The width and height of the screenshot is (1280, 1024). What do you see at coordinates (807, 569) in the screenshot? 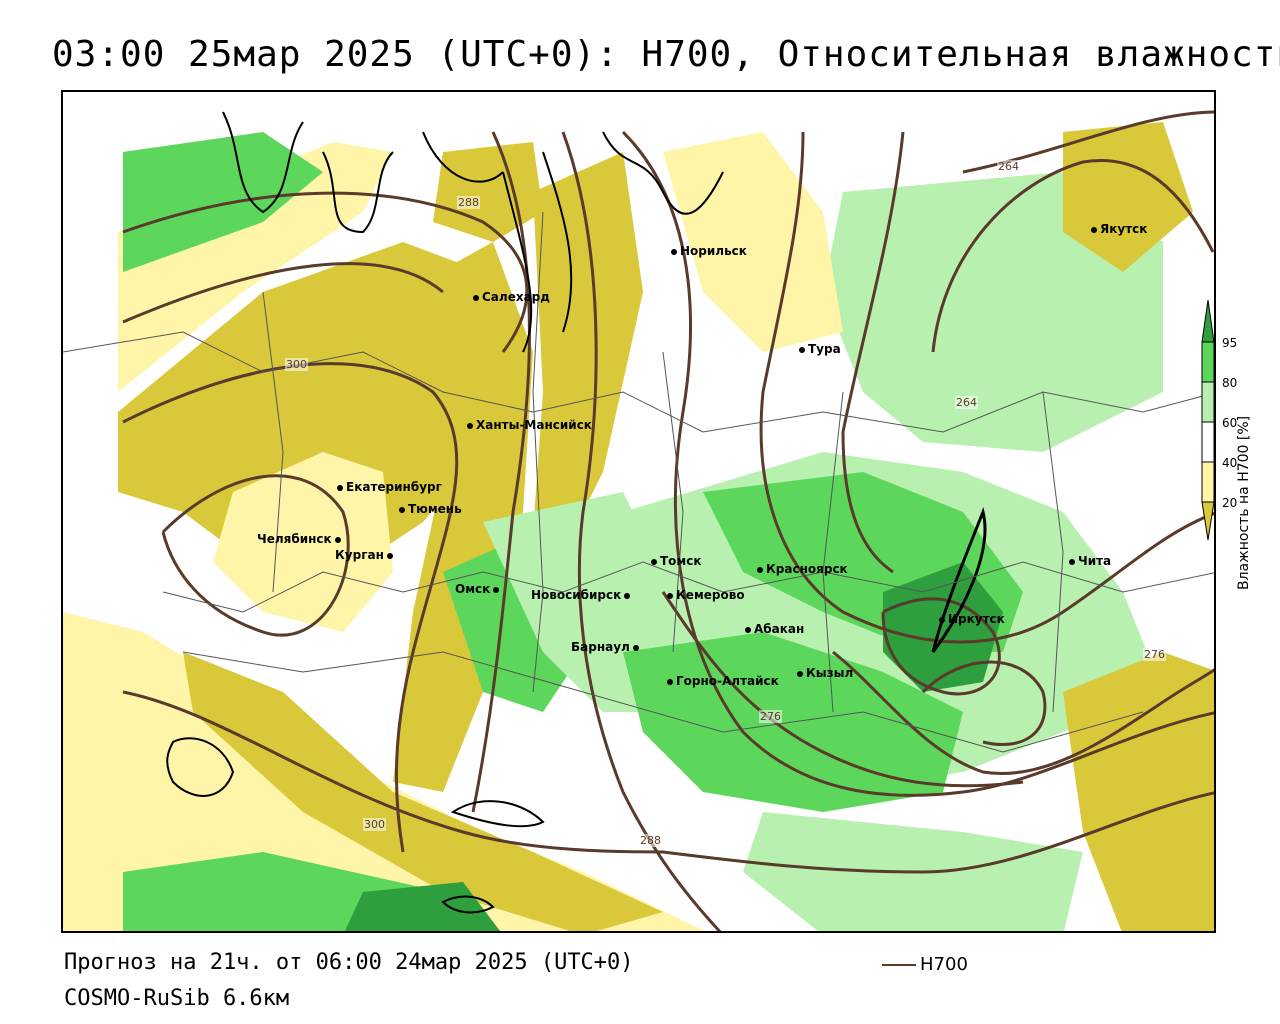
I see `city-label: Красноярск` at bounding box center [807, 569].